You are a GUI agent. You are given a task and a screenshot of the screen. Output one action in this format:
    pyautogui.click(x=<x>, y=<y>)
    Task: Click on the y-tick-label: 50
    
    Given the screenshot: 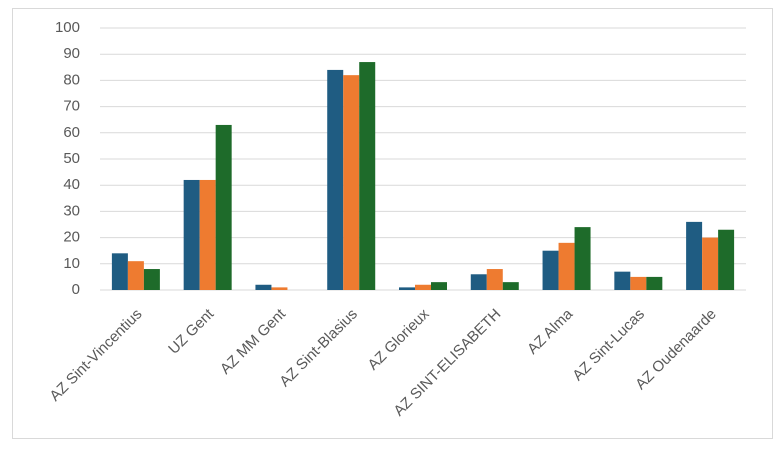 What is the action you would take?
    pyautogui.click(x=71, y=158)
    